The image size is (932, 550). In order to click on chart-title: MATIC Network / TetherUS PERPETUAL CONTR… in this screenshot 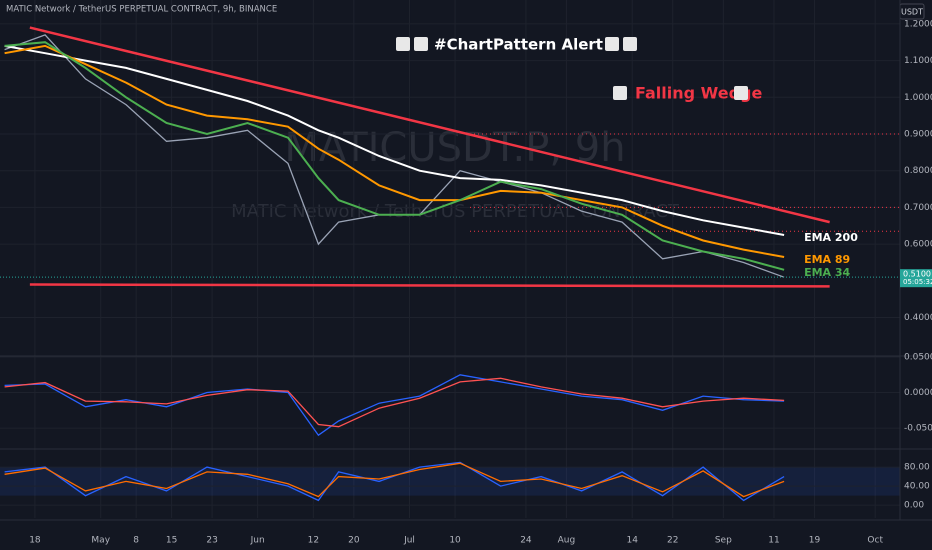, I will do `click(141, 10)`.